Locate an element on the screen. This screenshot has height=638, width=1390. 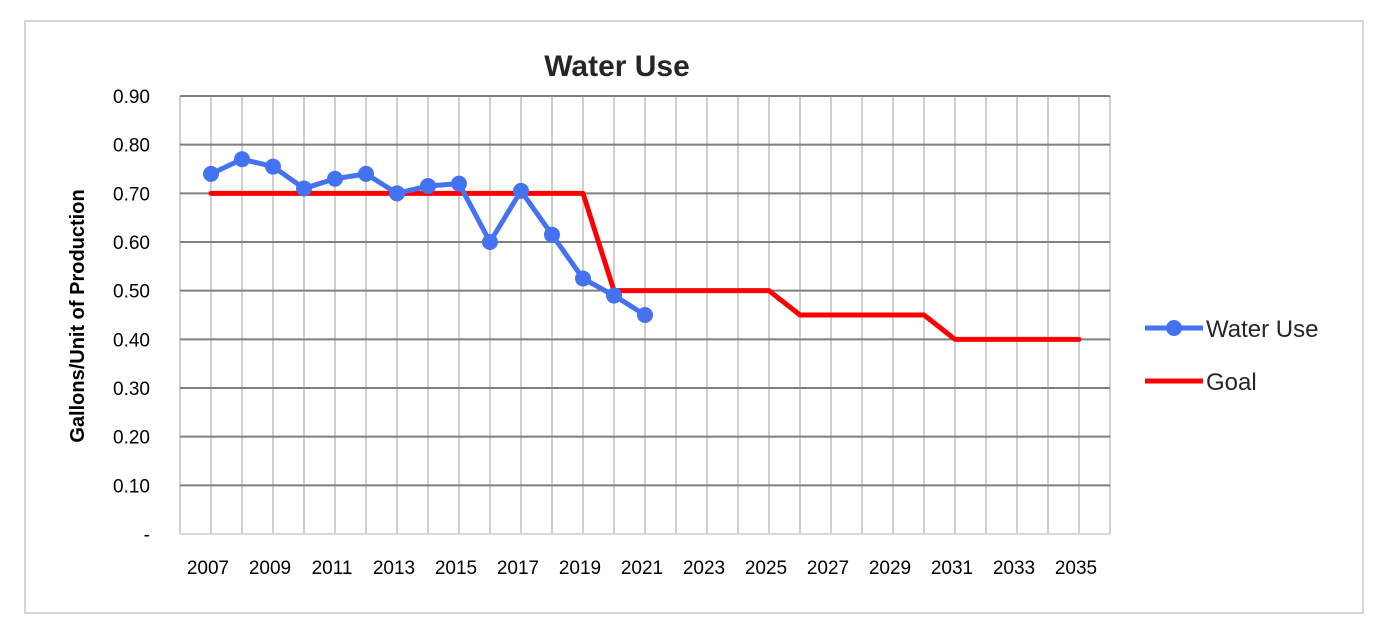
y-tick-label: - is located at coordinates (147, 535).